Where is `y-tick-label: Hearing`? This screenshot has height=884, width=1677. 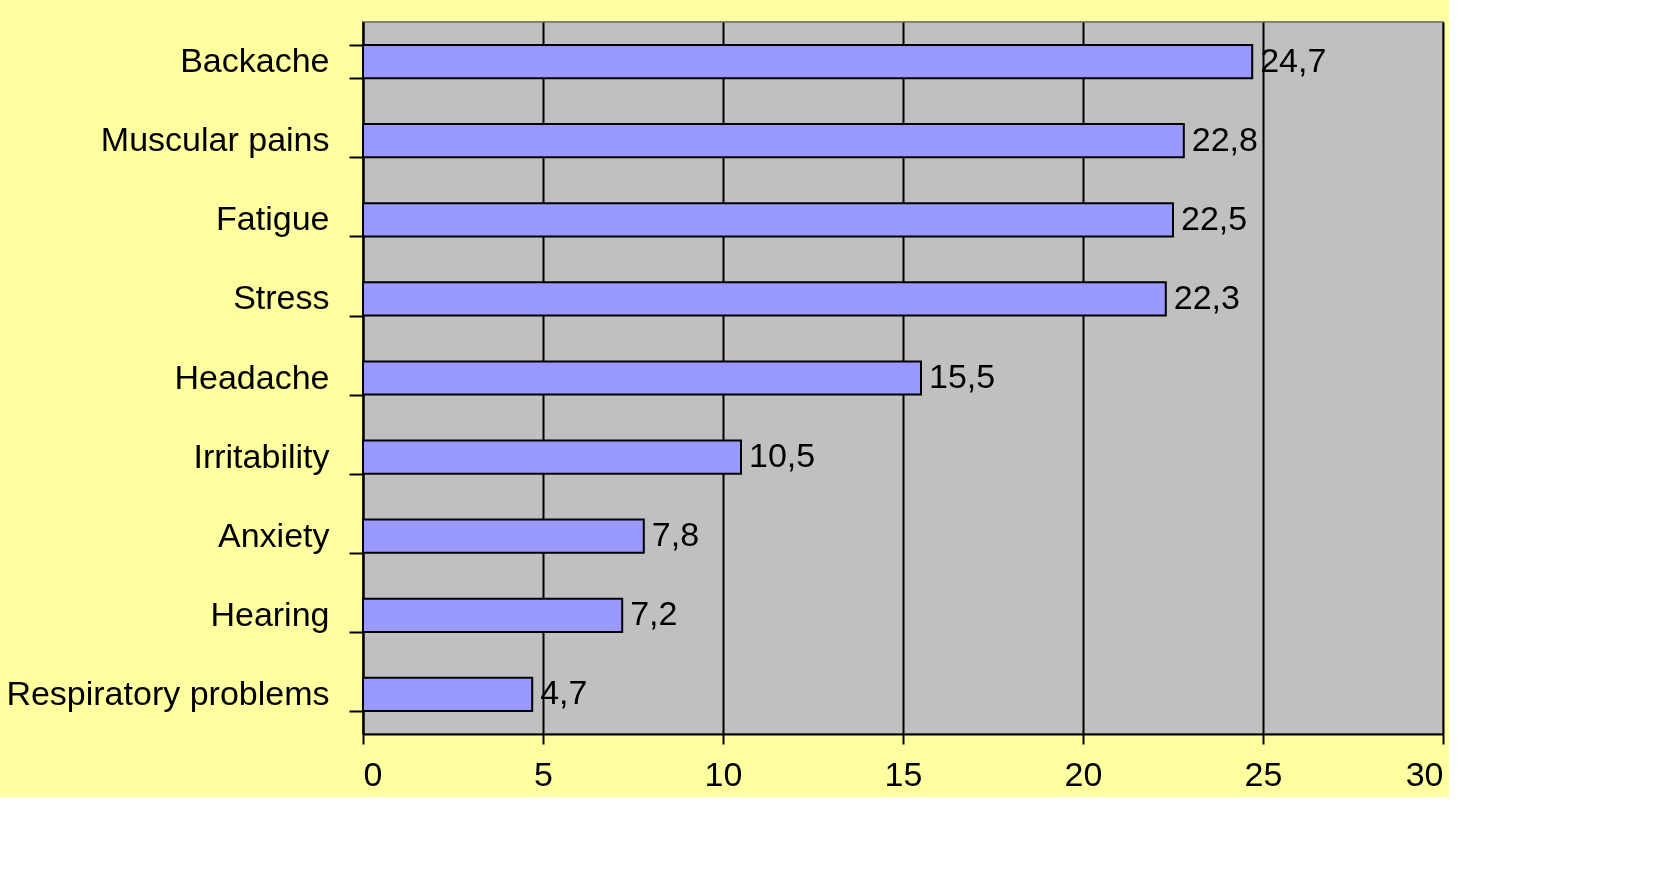
y-tick-label: Hearing is located at coordinates (270, 613).